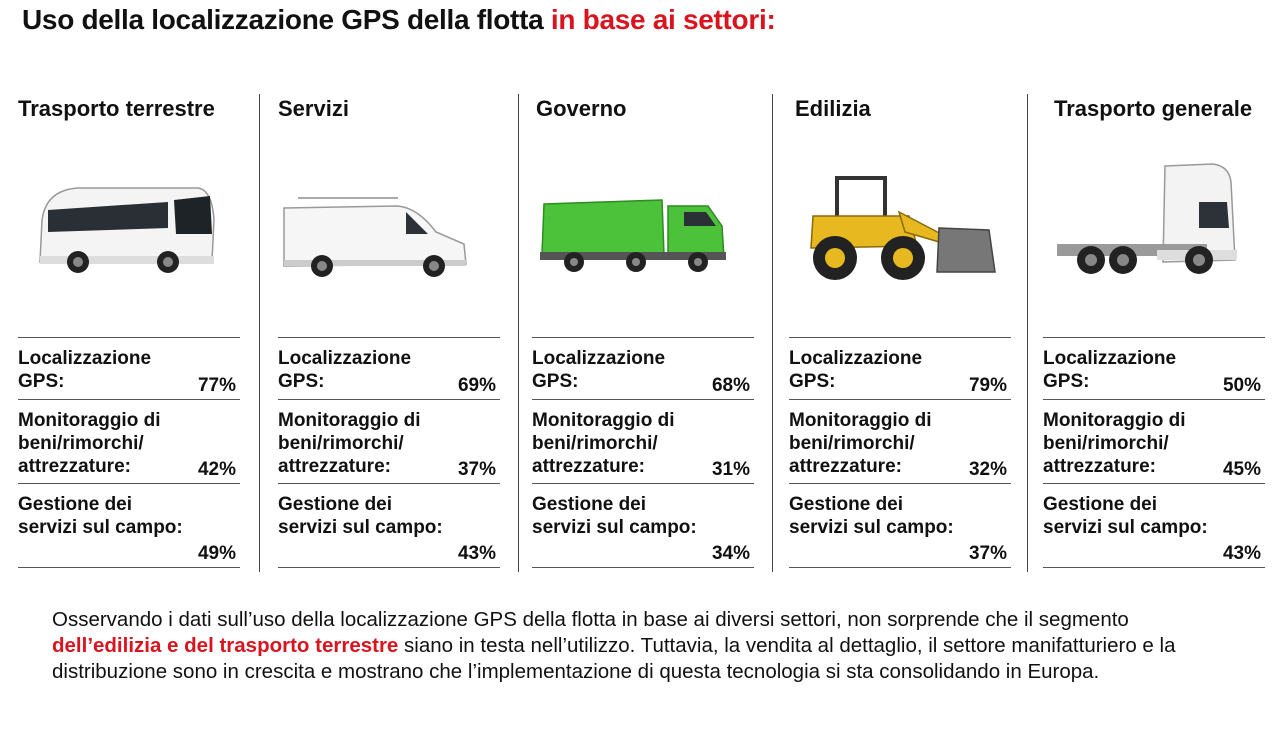  I want to click on sector-title: Edilizia, so click(833, 108).